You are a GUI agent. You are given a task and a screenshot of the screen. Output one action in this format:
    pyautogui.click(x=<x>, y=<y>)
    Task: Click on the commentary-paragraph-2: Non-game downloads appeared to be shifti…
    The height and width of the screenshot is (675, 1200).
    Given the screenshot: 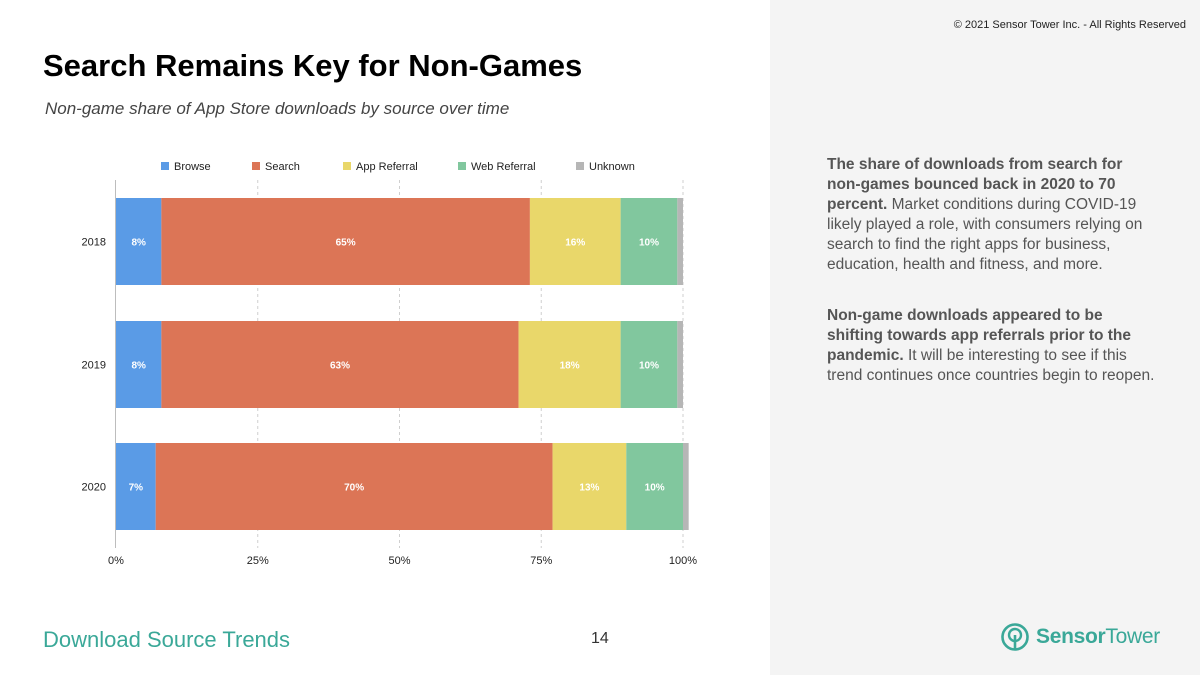 What is the action you would take?
    pyautogui.click(x=992, y=346)
    